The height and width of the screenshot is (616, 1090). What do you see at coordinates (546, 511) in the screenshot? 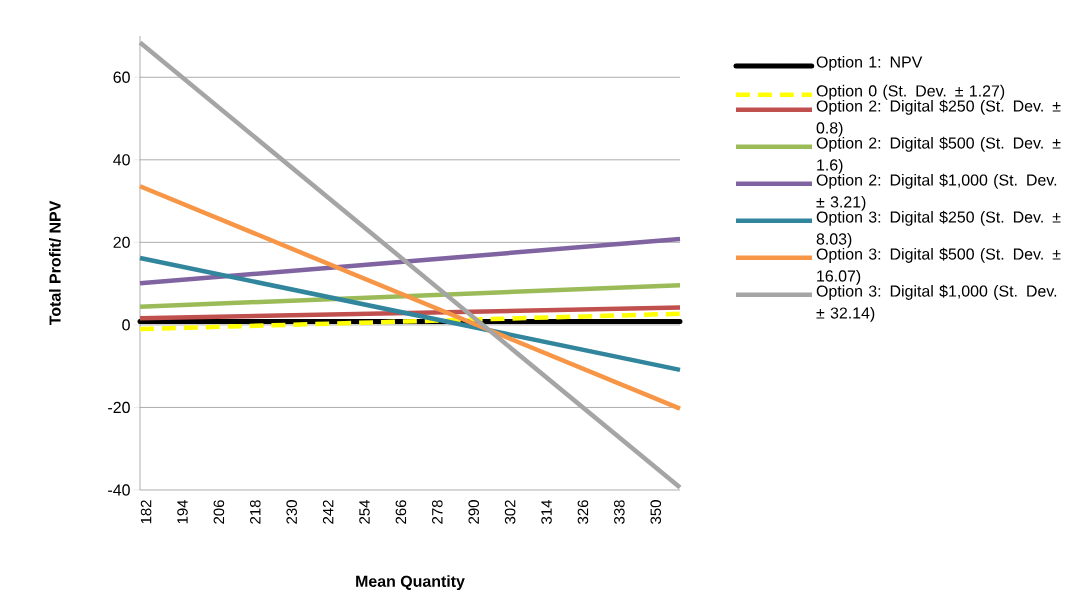
I see `x-tick-label: 314` at bounding box center [546, 511].